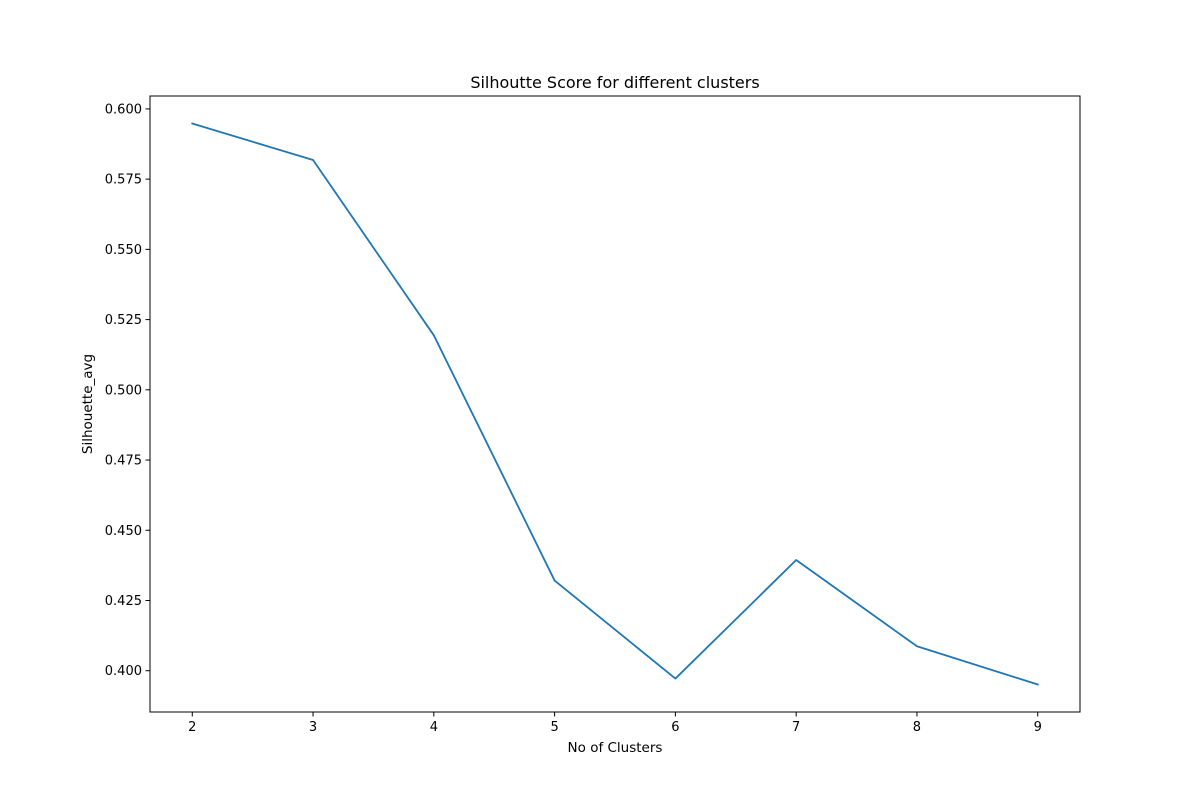 This screenshot has height=800, width=1200. I want to click on x-axis-title: No of Clusters, so click(615, 748).